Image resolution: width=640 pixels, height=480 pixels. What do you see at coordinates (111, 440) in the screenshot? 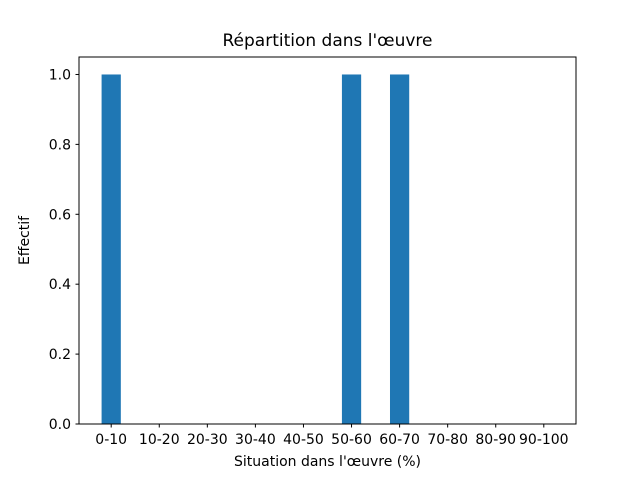
I see `x-tick-label: 0-10` at bounding box center [111, 440].